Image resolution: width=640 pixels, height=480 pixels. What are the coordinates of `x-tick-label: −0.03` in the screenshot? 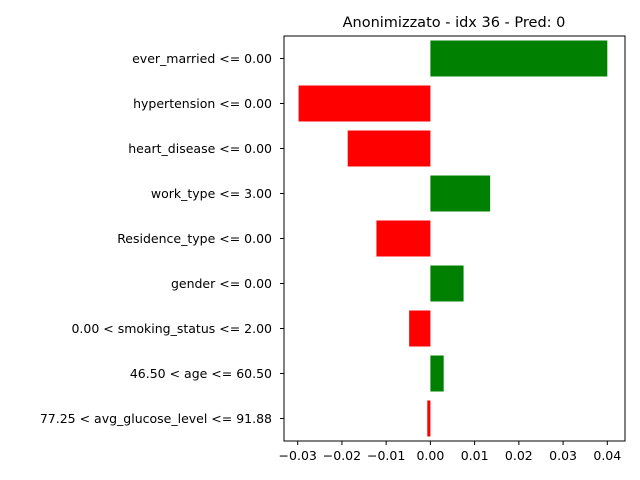 It's located at (298, 455).